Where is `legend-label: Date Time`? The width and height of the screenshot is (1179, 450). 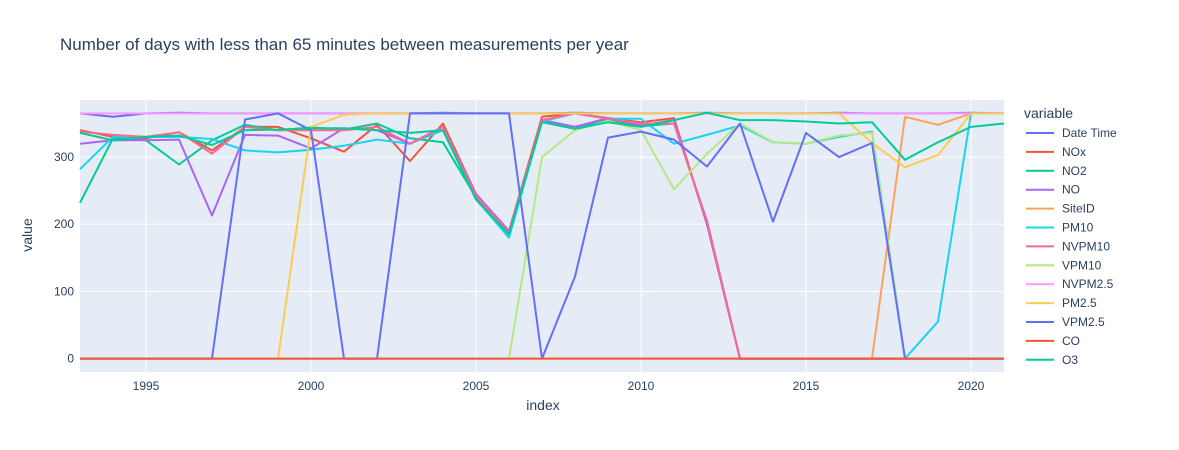
legend-label: Date Time is located at coordinates (1089, 133).